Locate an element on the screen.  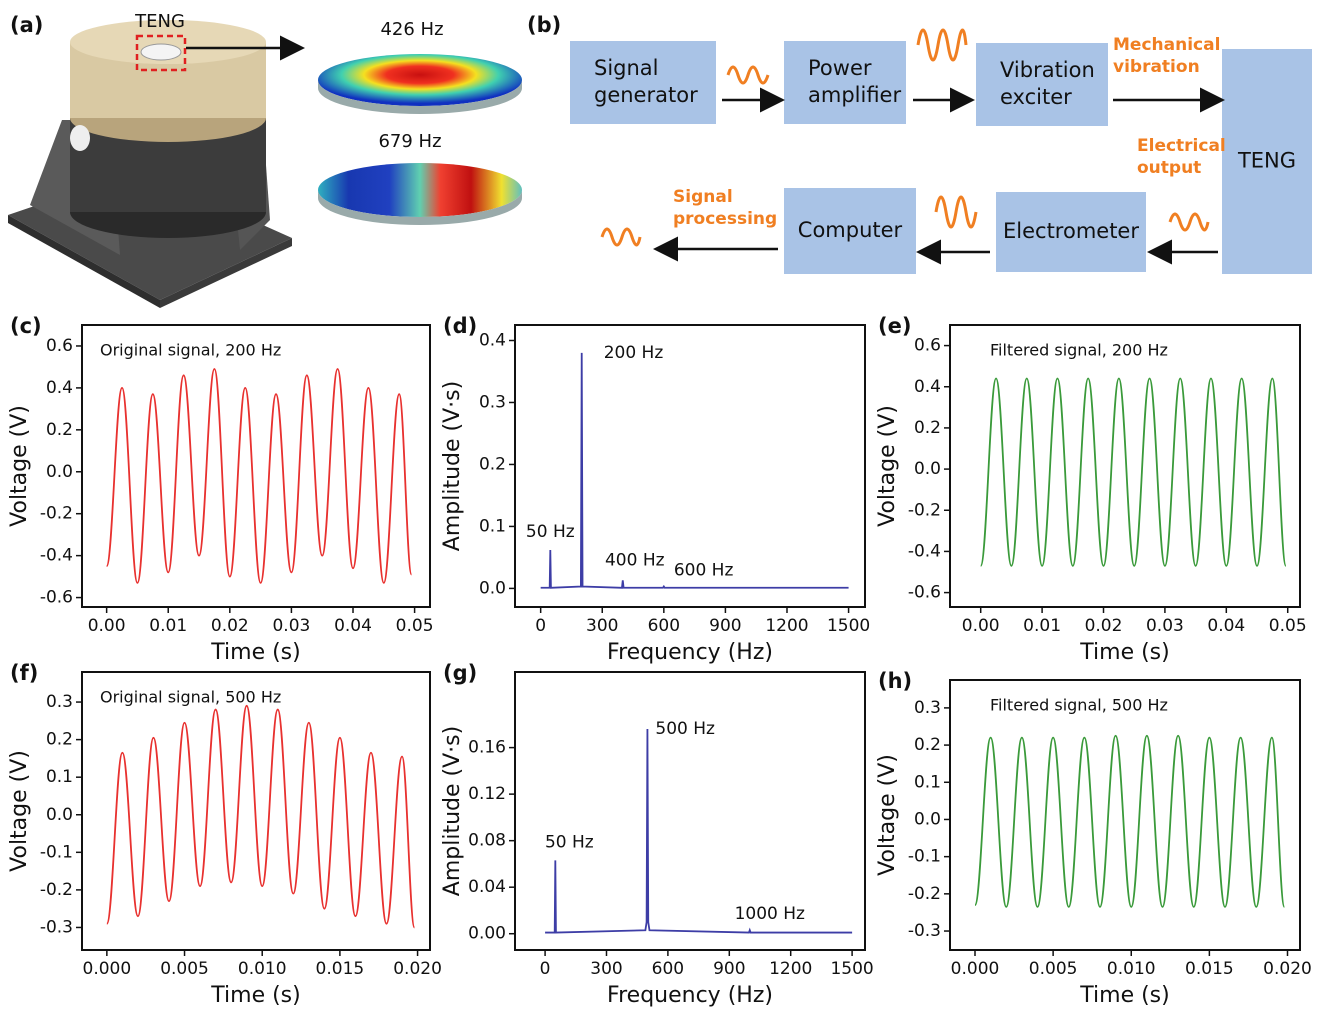
node-label: exciter is located at coordinates (1036, 97).